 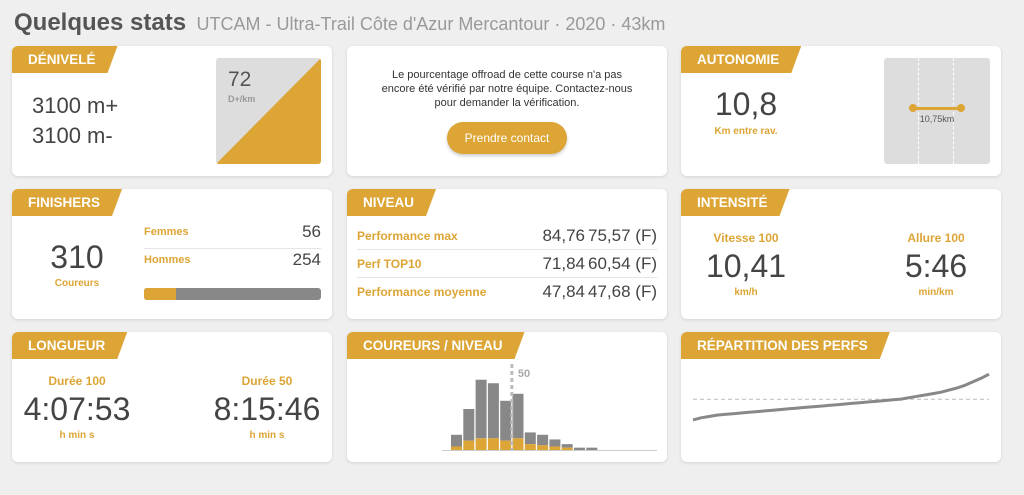 I want to click on coureurs-niveau-tag: COUREURS / NIVEAU, so click(x=436, y=345).